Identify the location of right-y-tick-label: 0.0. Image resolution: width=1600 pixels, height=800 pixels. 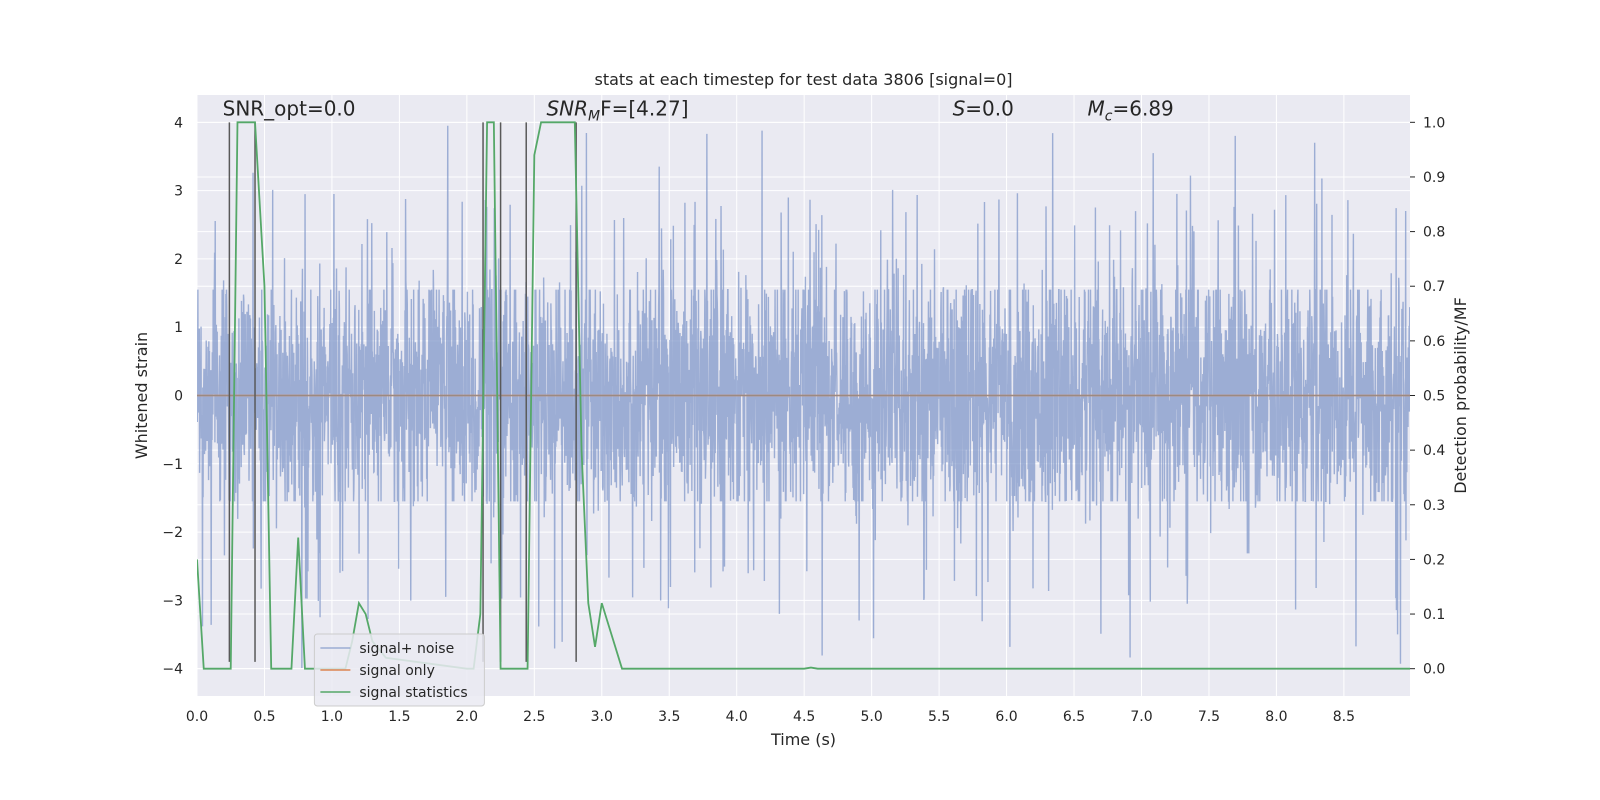
(1434, 670).